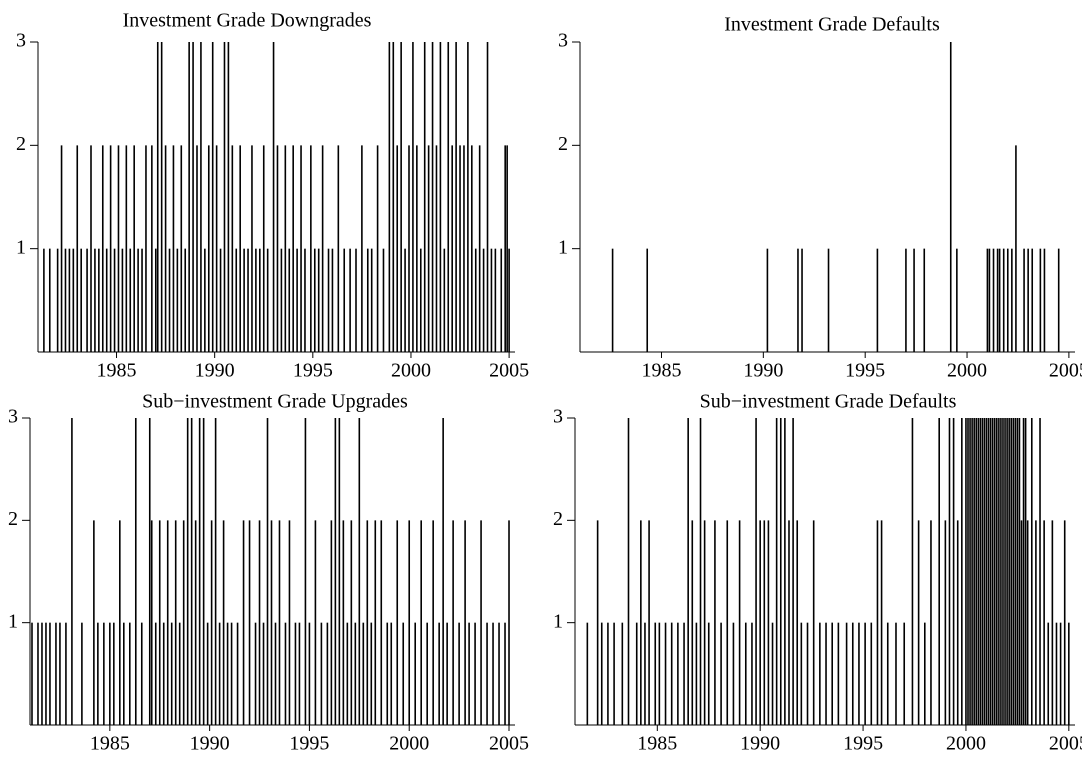 This screenshot has height=760, width=1082. What do you see at coordinates (828, 402) in the screenshot?
I see `panel-title: Sub−investment Grade Defaults` at bounding box center [828, 402].